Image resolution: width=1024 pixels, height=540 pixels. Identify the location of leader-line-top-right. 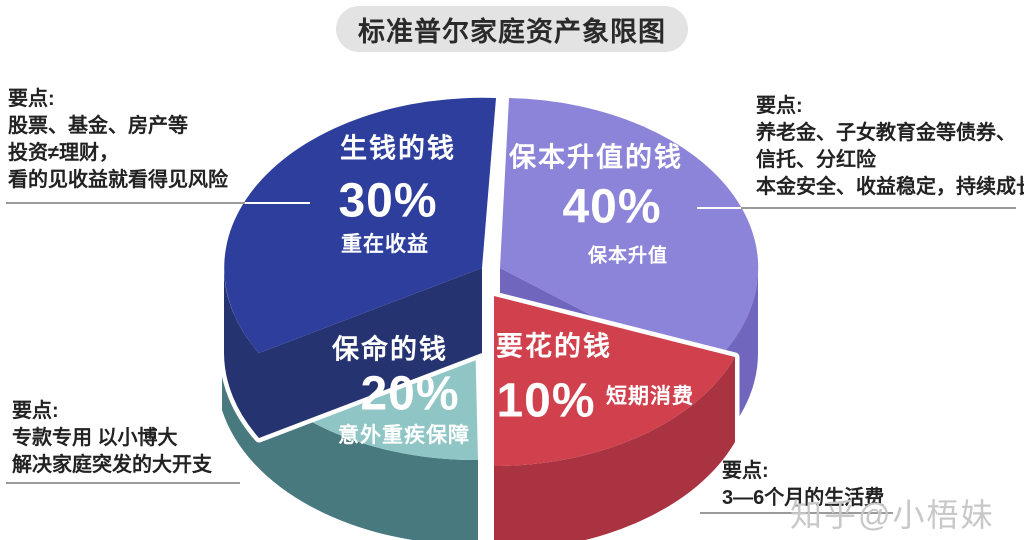
(878, 208).